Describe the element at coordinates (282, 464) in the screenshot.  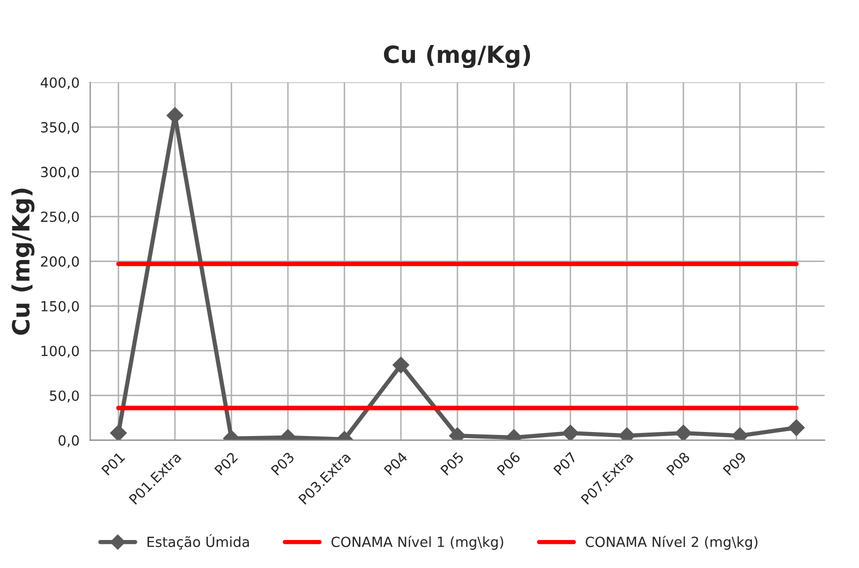
I see `x-tick-label: P03` at that location.